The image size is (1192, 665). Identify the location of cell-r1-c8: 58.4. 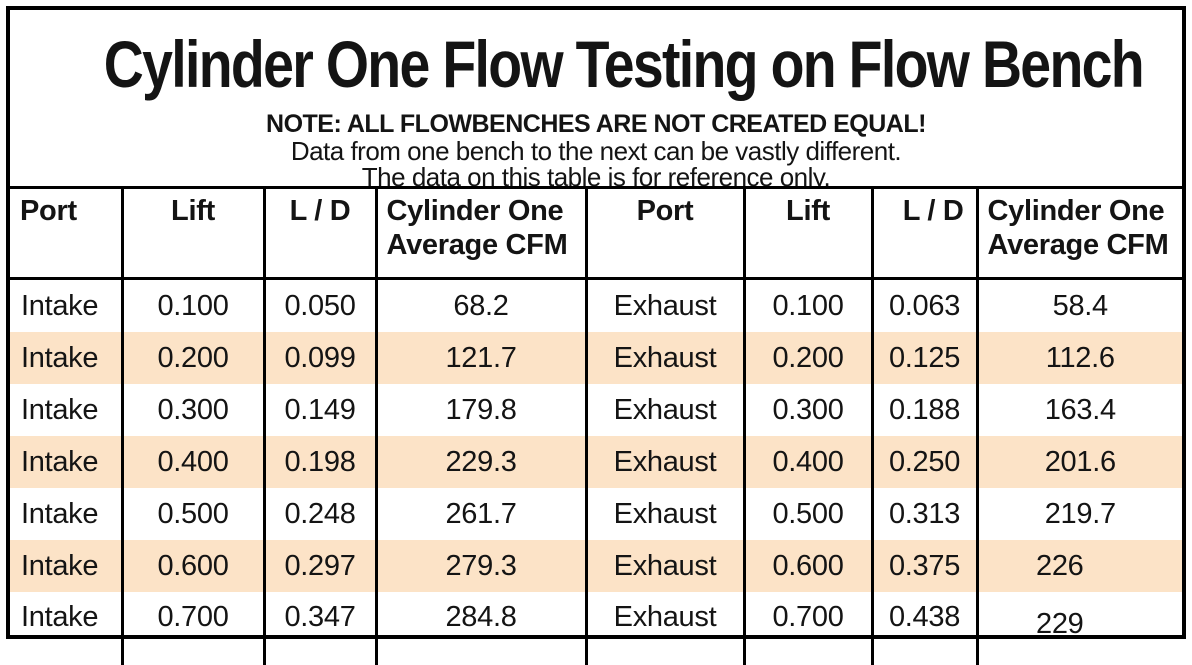
(1079, 306).